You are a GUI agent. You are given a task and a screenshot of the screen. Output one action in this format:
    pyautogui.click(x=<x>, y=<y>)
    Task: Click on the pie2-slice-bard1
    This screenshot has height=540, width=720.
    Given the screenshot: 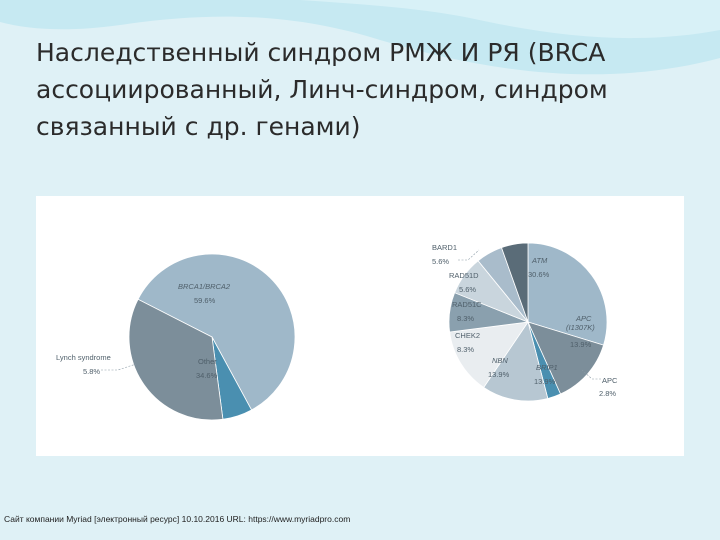 What is the action you would take?
    pyautogui.click(x=514, y=282)
    